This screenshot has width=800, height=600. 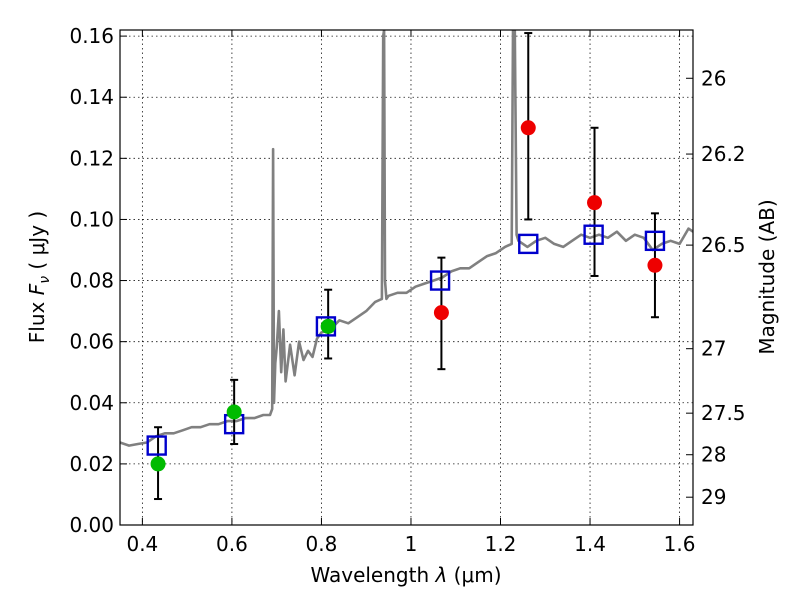 What do you see at coordinates (142, 544) in the screenshot?
I see `x-tick-label: 0.4` at bounding box center [142, 544].